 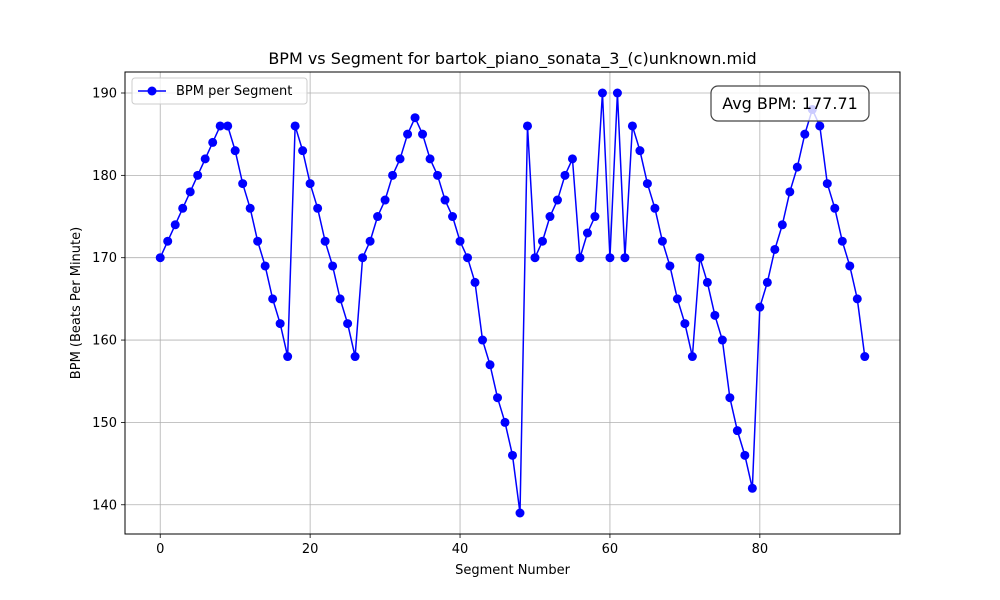 I want to click on legend-marker-swatch, so click(x=152, y=91).